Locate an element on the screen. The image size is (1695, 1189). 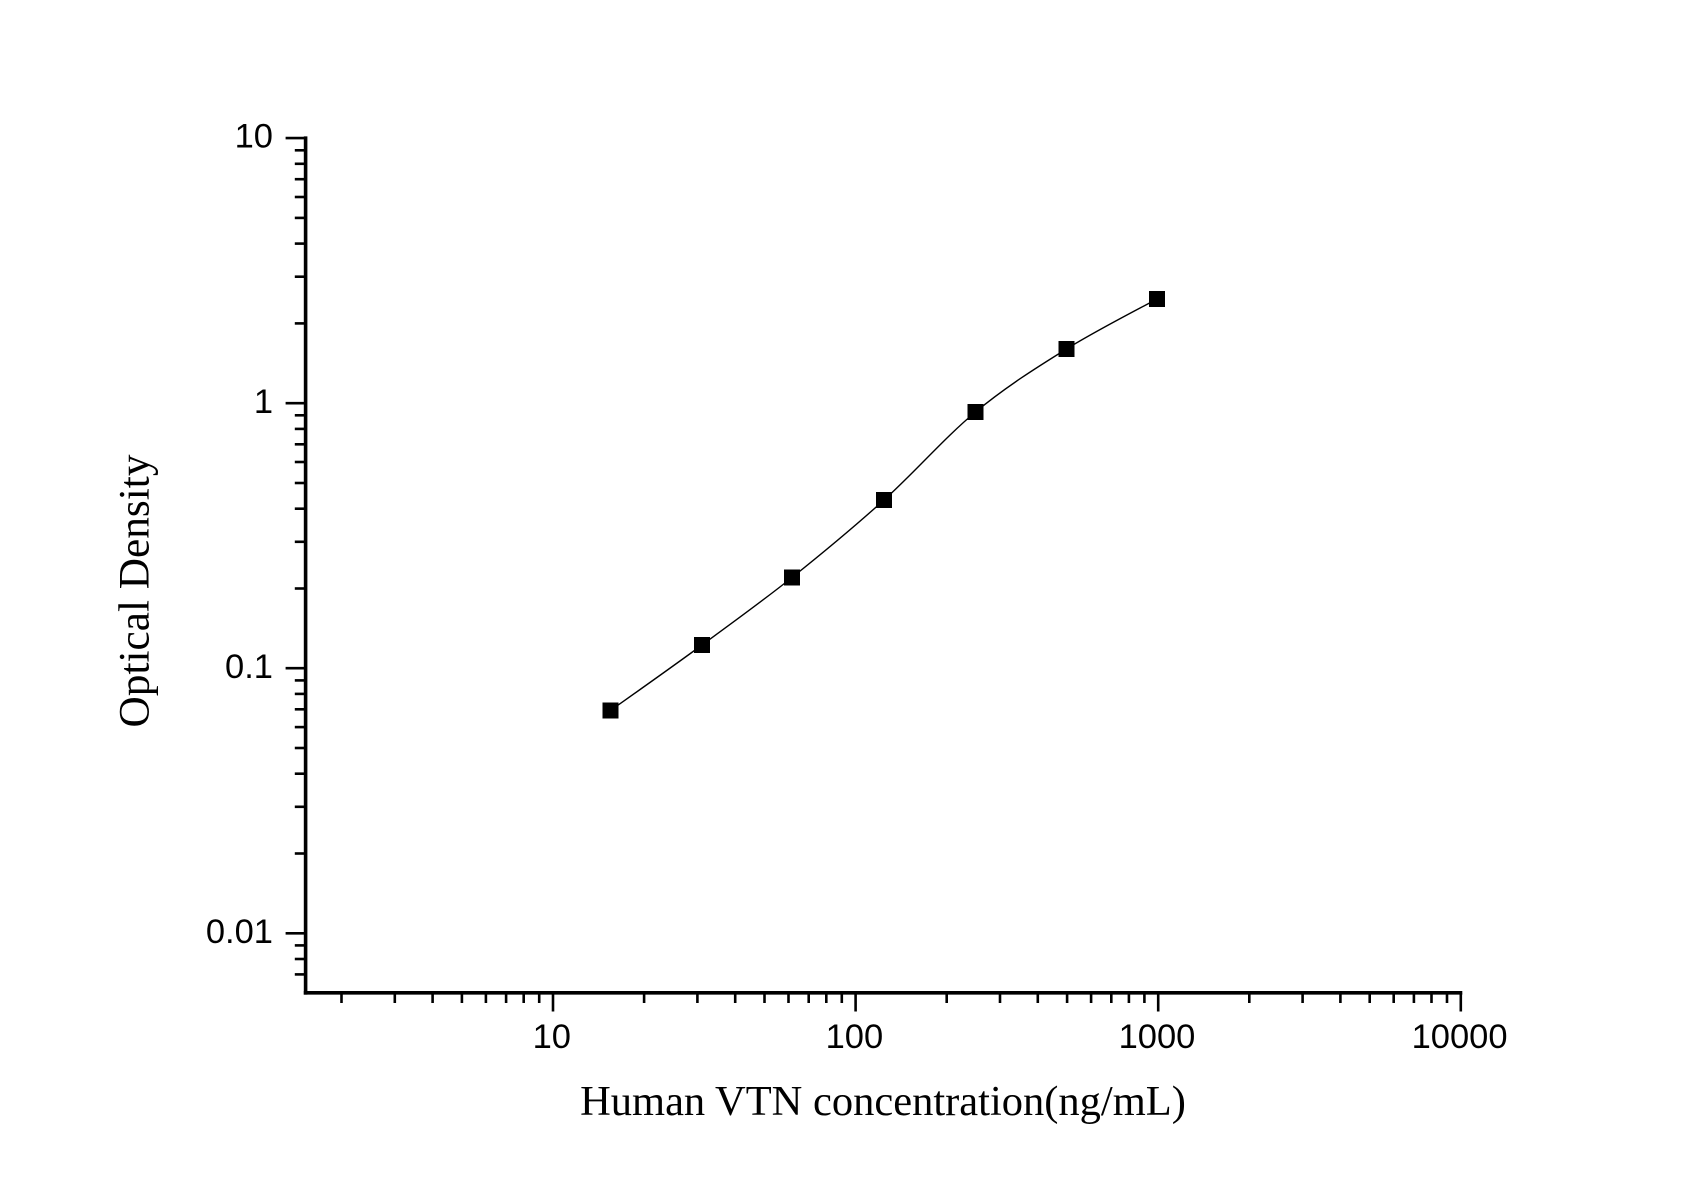
svg-text: 0.1 is located at coordinates (249, 667).